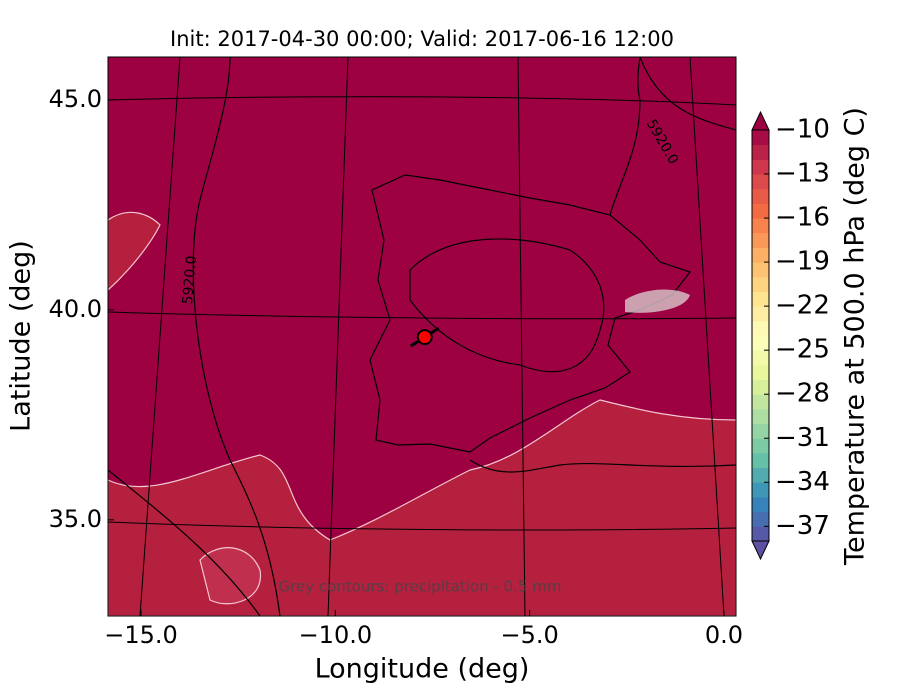 The image size is (900, 700). I want to click on colorbar-frame, so click(760, 335).